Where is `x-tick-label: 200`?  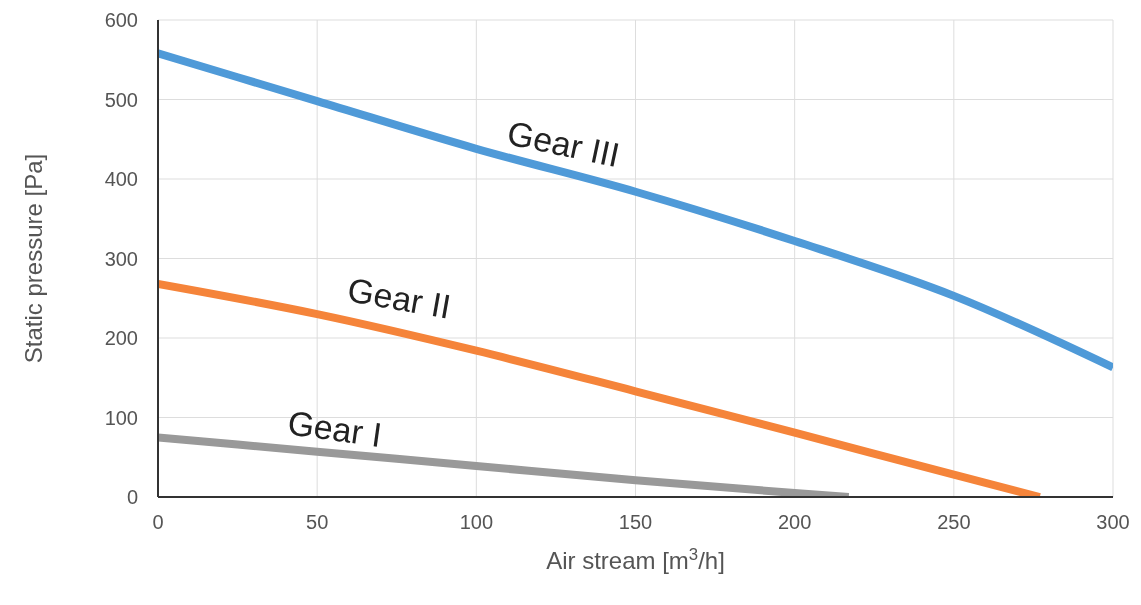 x-tick-label: 200 is located at coordinates (794, 522).